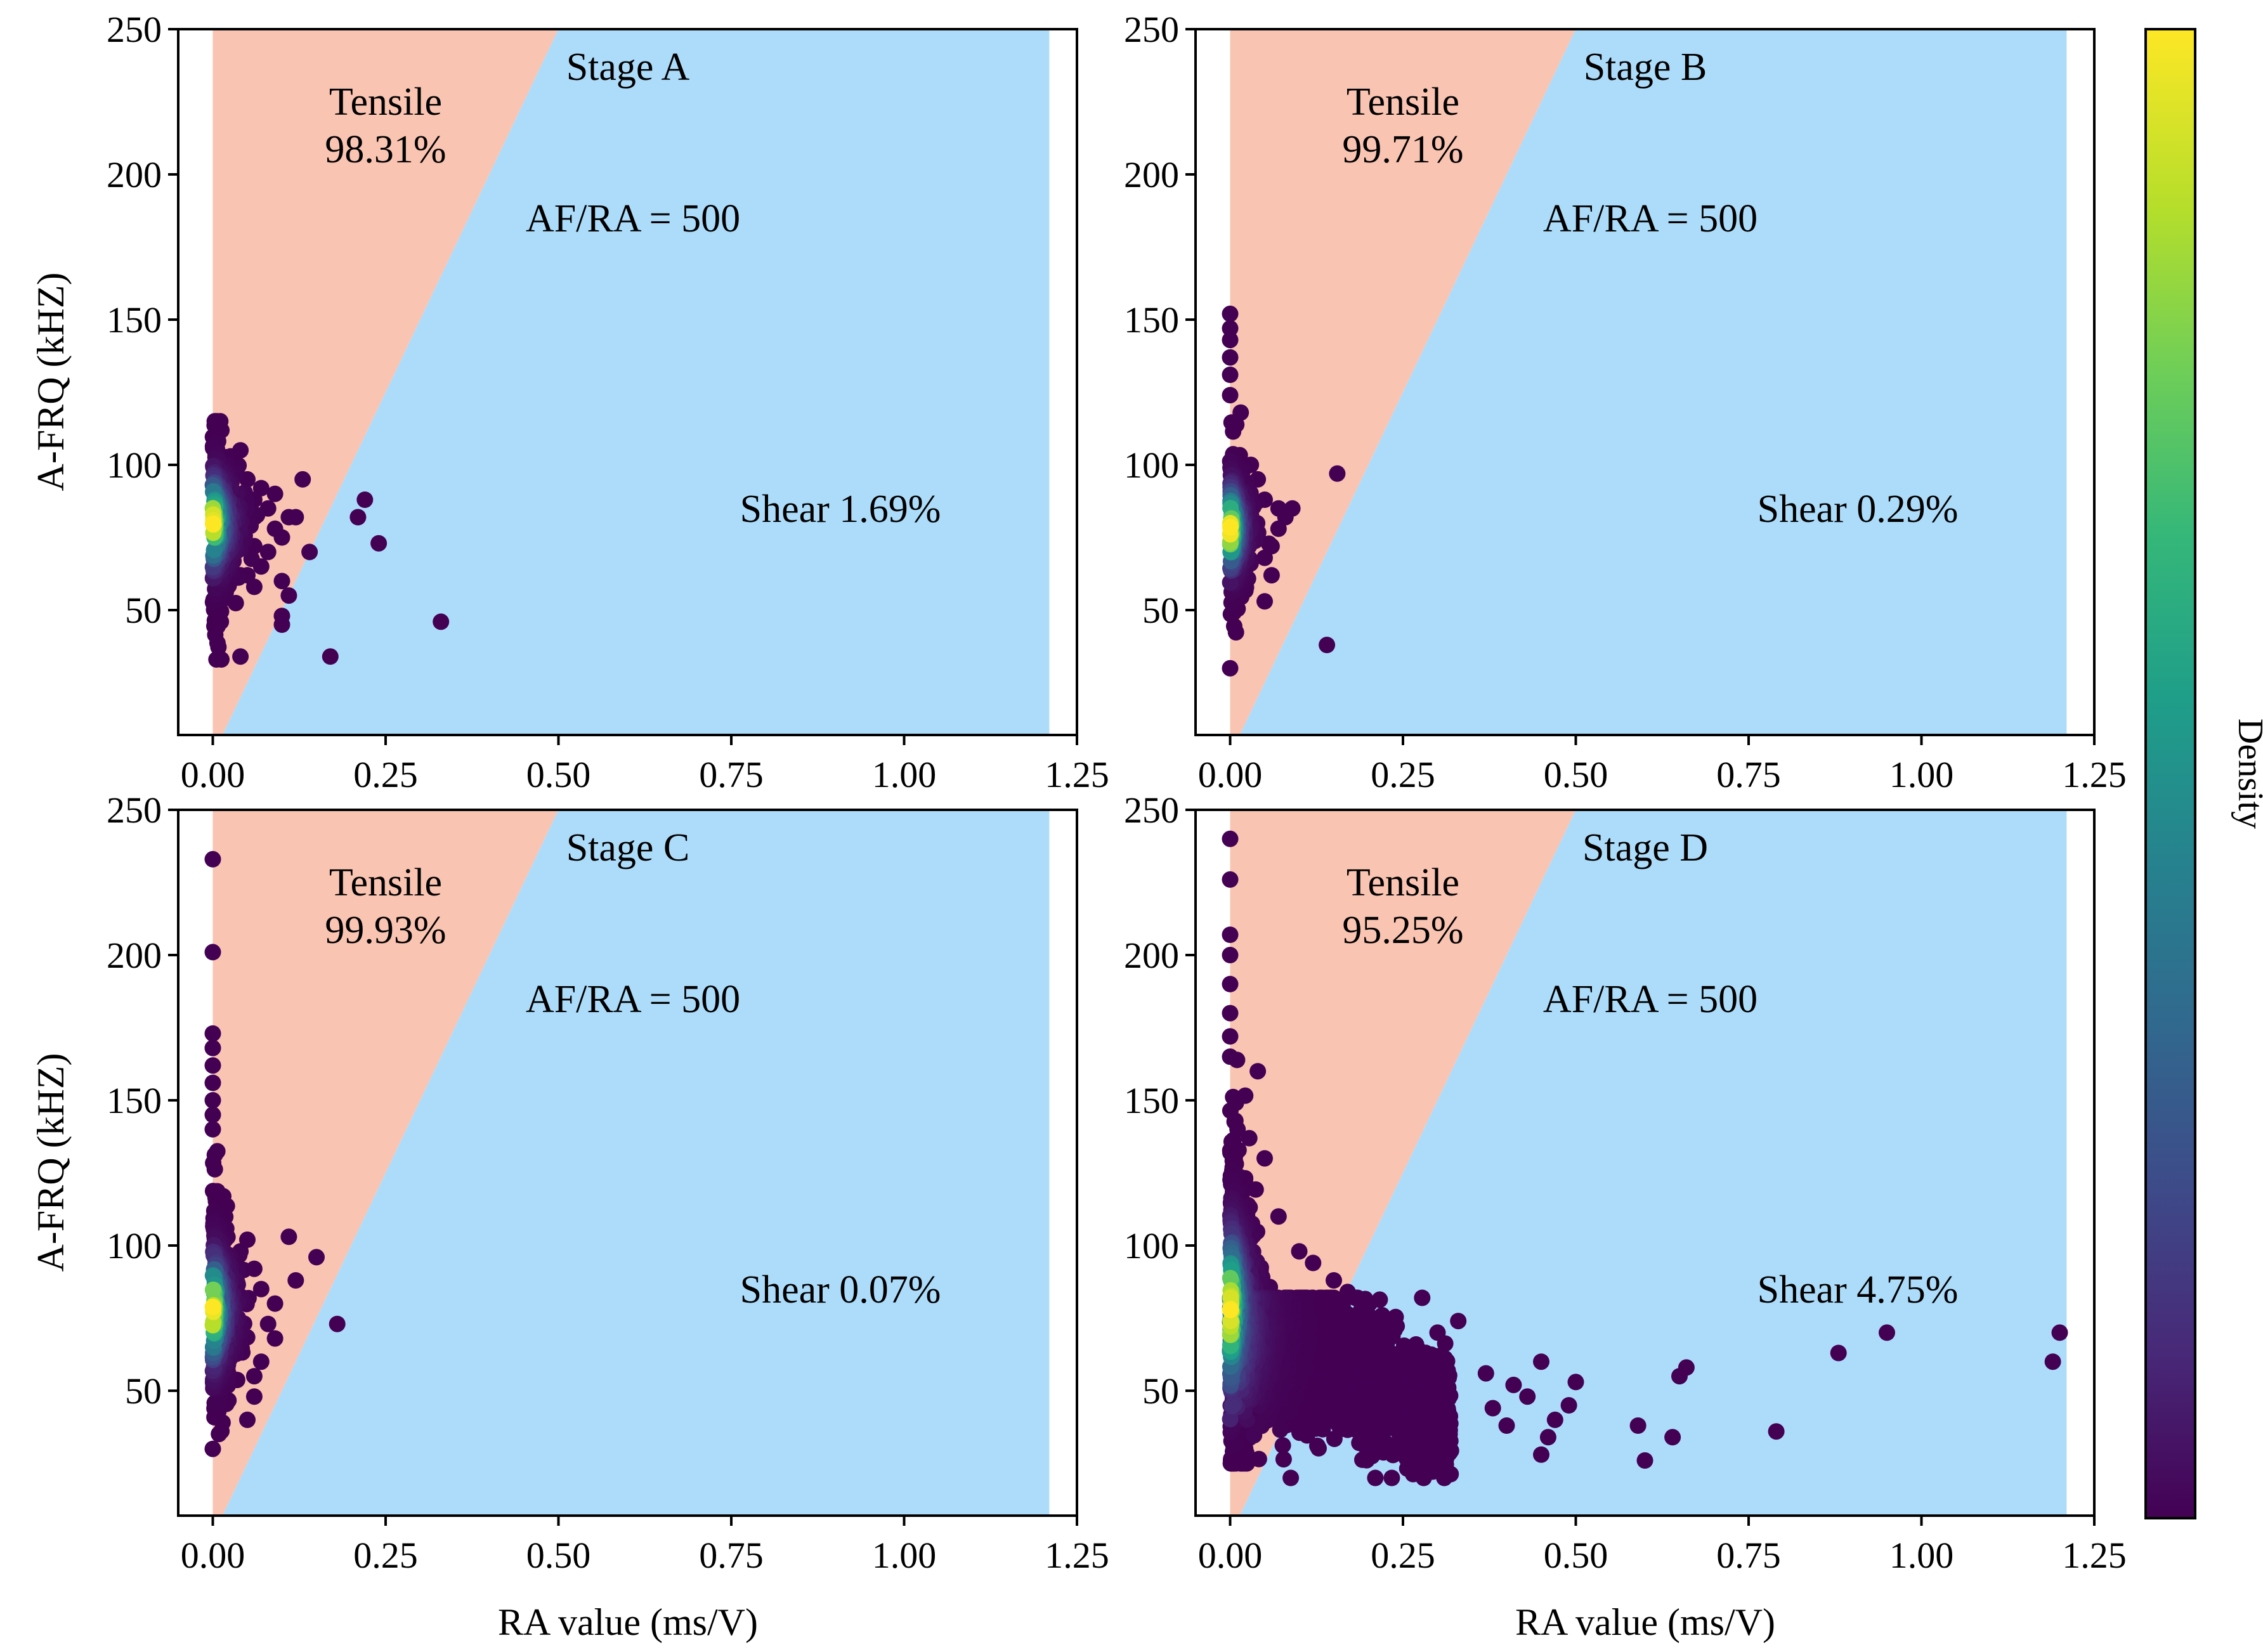  I want to click on stage-label: Stage D, so click(1645, 847).